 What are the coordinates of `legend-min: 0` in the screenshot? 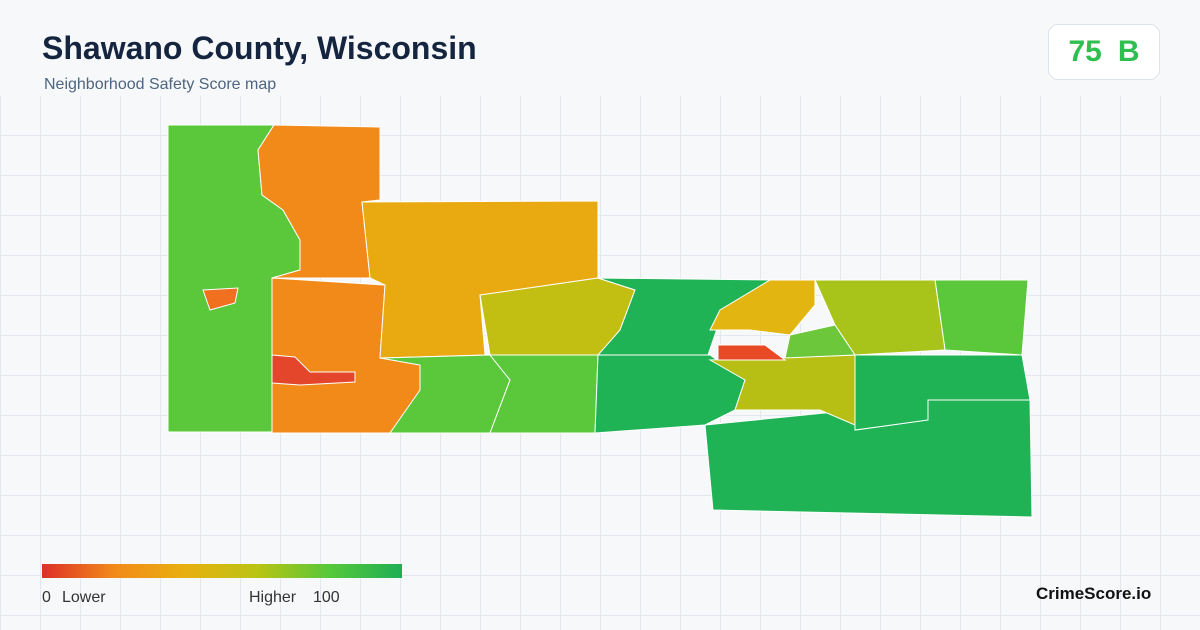 It's located at (46, 597).